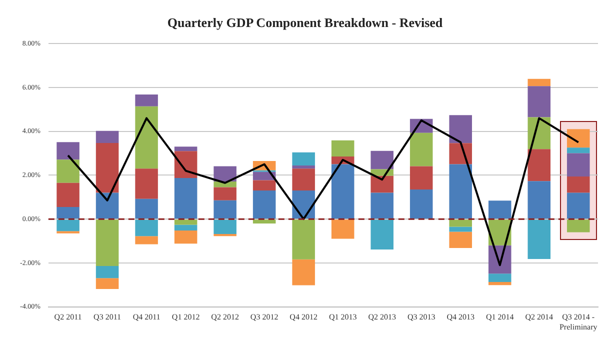 This screenshot has height=346, width=614. I want to click on x-tick-label: Q3 2012, so click(264, 317).